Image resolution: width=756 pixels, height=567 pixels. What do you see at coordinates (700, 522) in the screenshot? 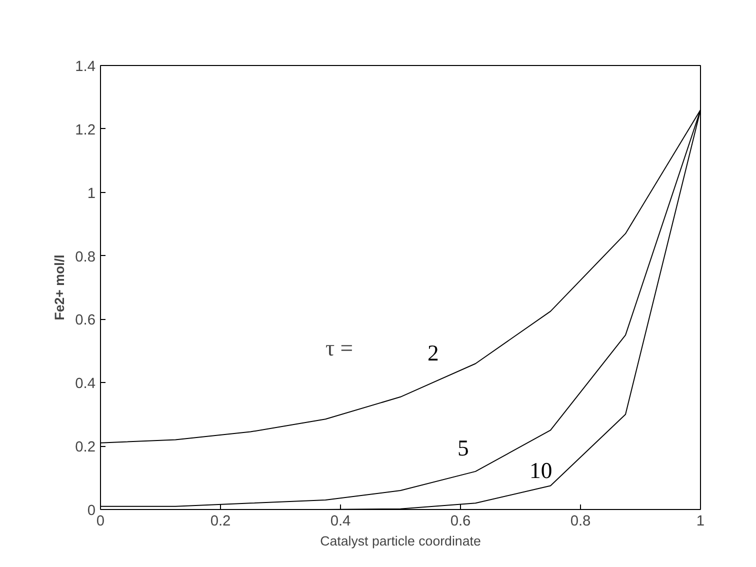
I see `x-tick-label: 1` at bounding box center [700, 522].